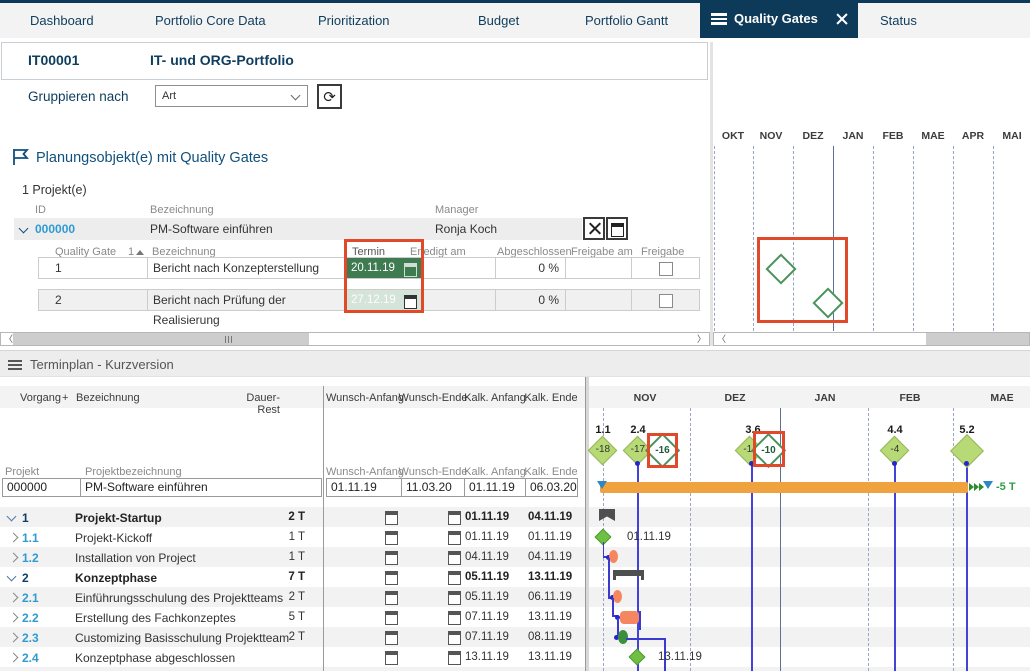 The height and width of the screenshot is (671, 1030). I want to click on sort-indicator: 1, so click(136, 252).